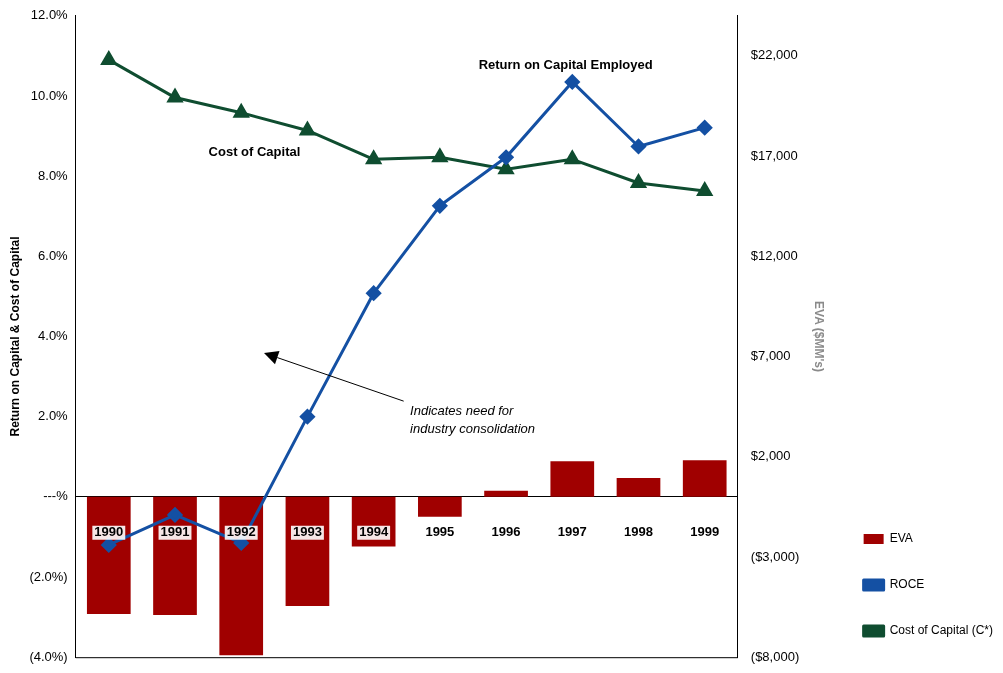 This screenshot has height=673, width=1003. Describe the element at coordinates (48, 576) in the screenshot. I see `y-tick-label: (2.0%)` at that location.